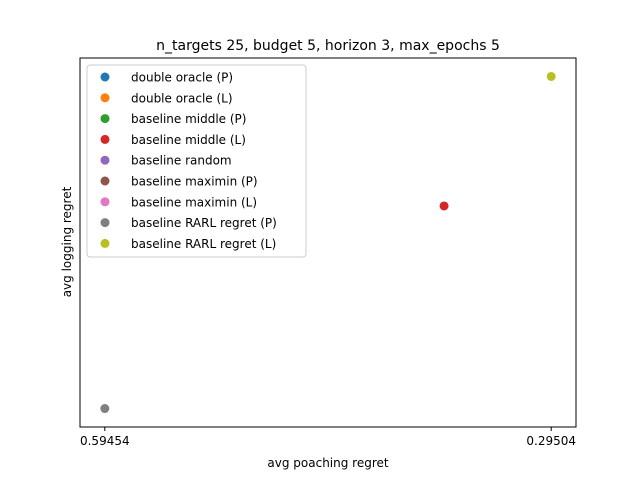 The height and width of the screenshot is (480, 640). Describe the element at coordinates (181, 161) in the screenshot. I see `legend-label-4: baseline random` at that location.